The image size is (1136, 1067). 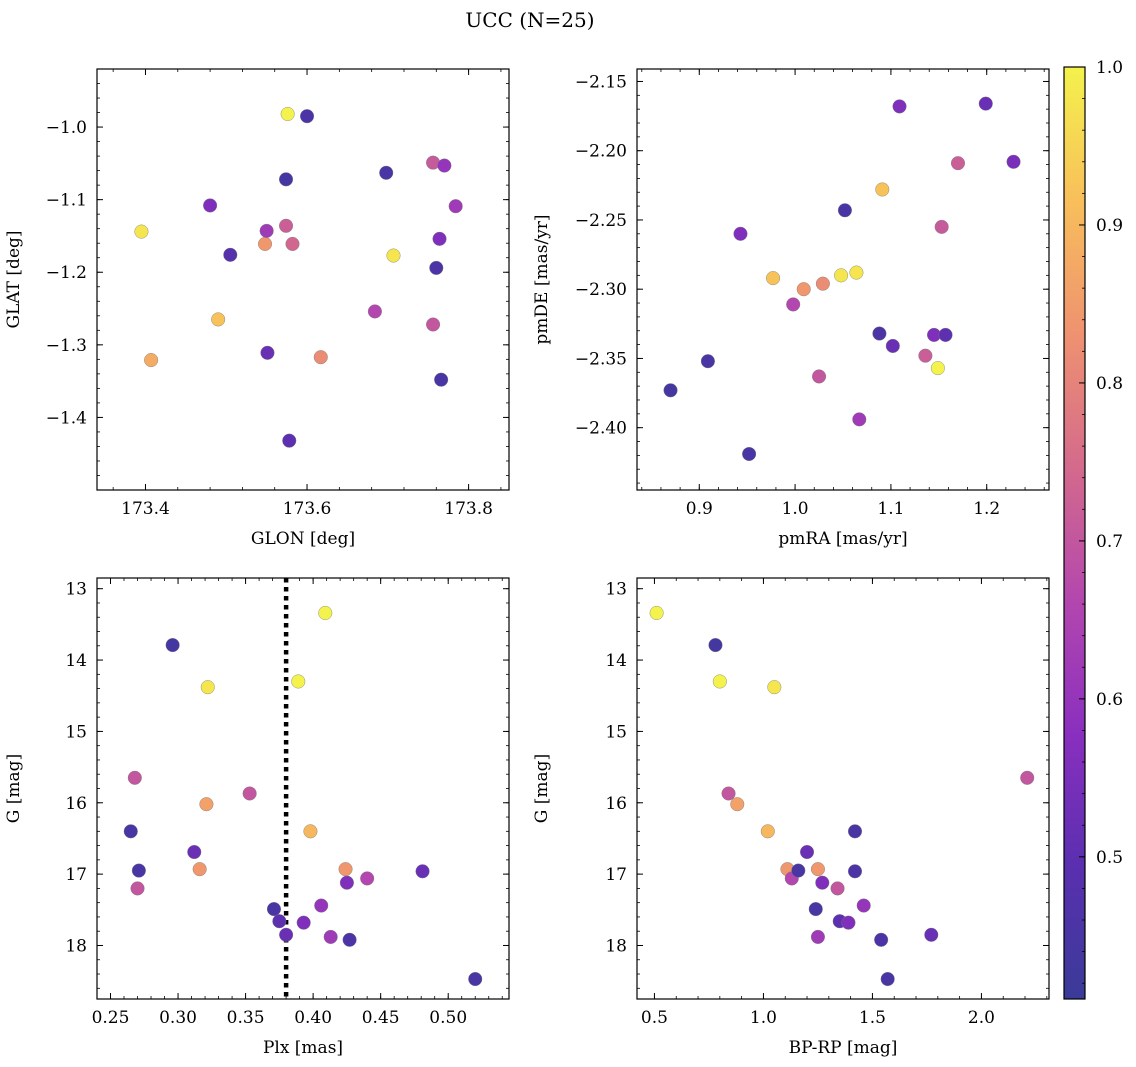 What do you see at coordinates (1074, 533) in the screenshot?
I see `colorbar-gradient` at bounding box center [1074, 533].